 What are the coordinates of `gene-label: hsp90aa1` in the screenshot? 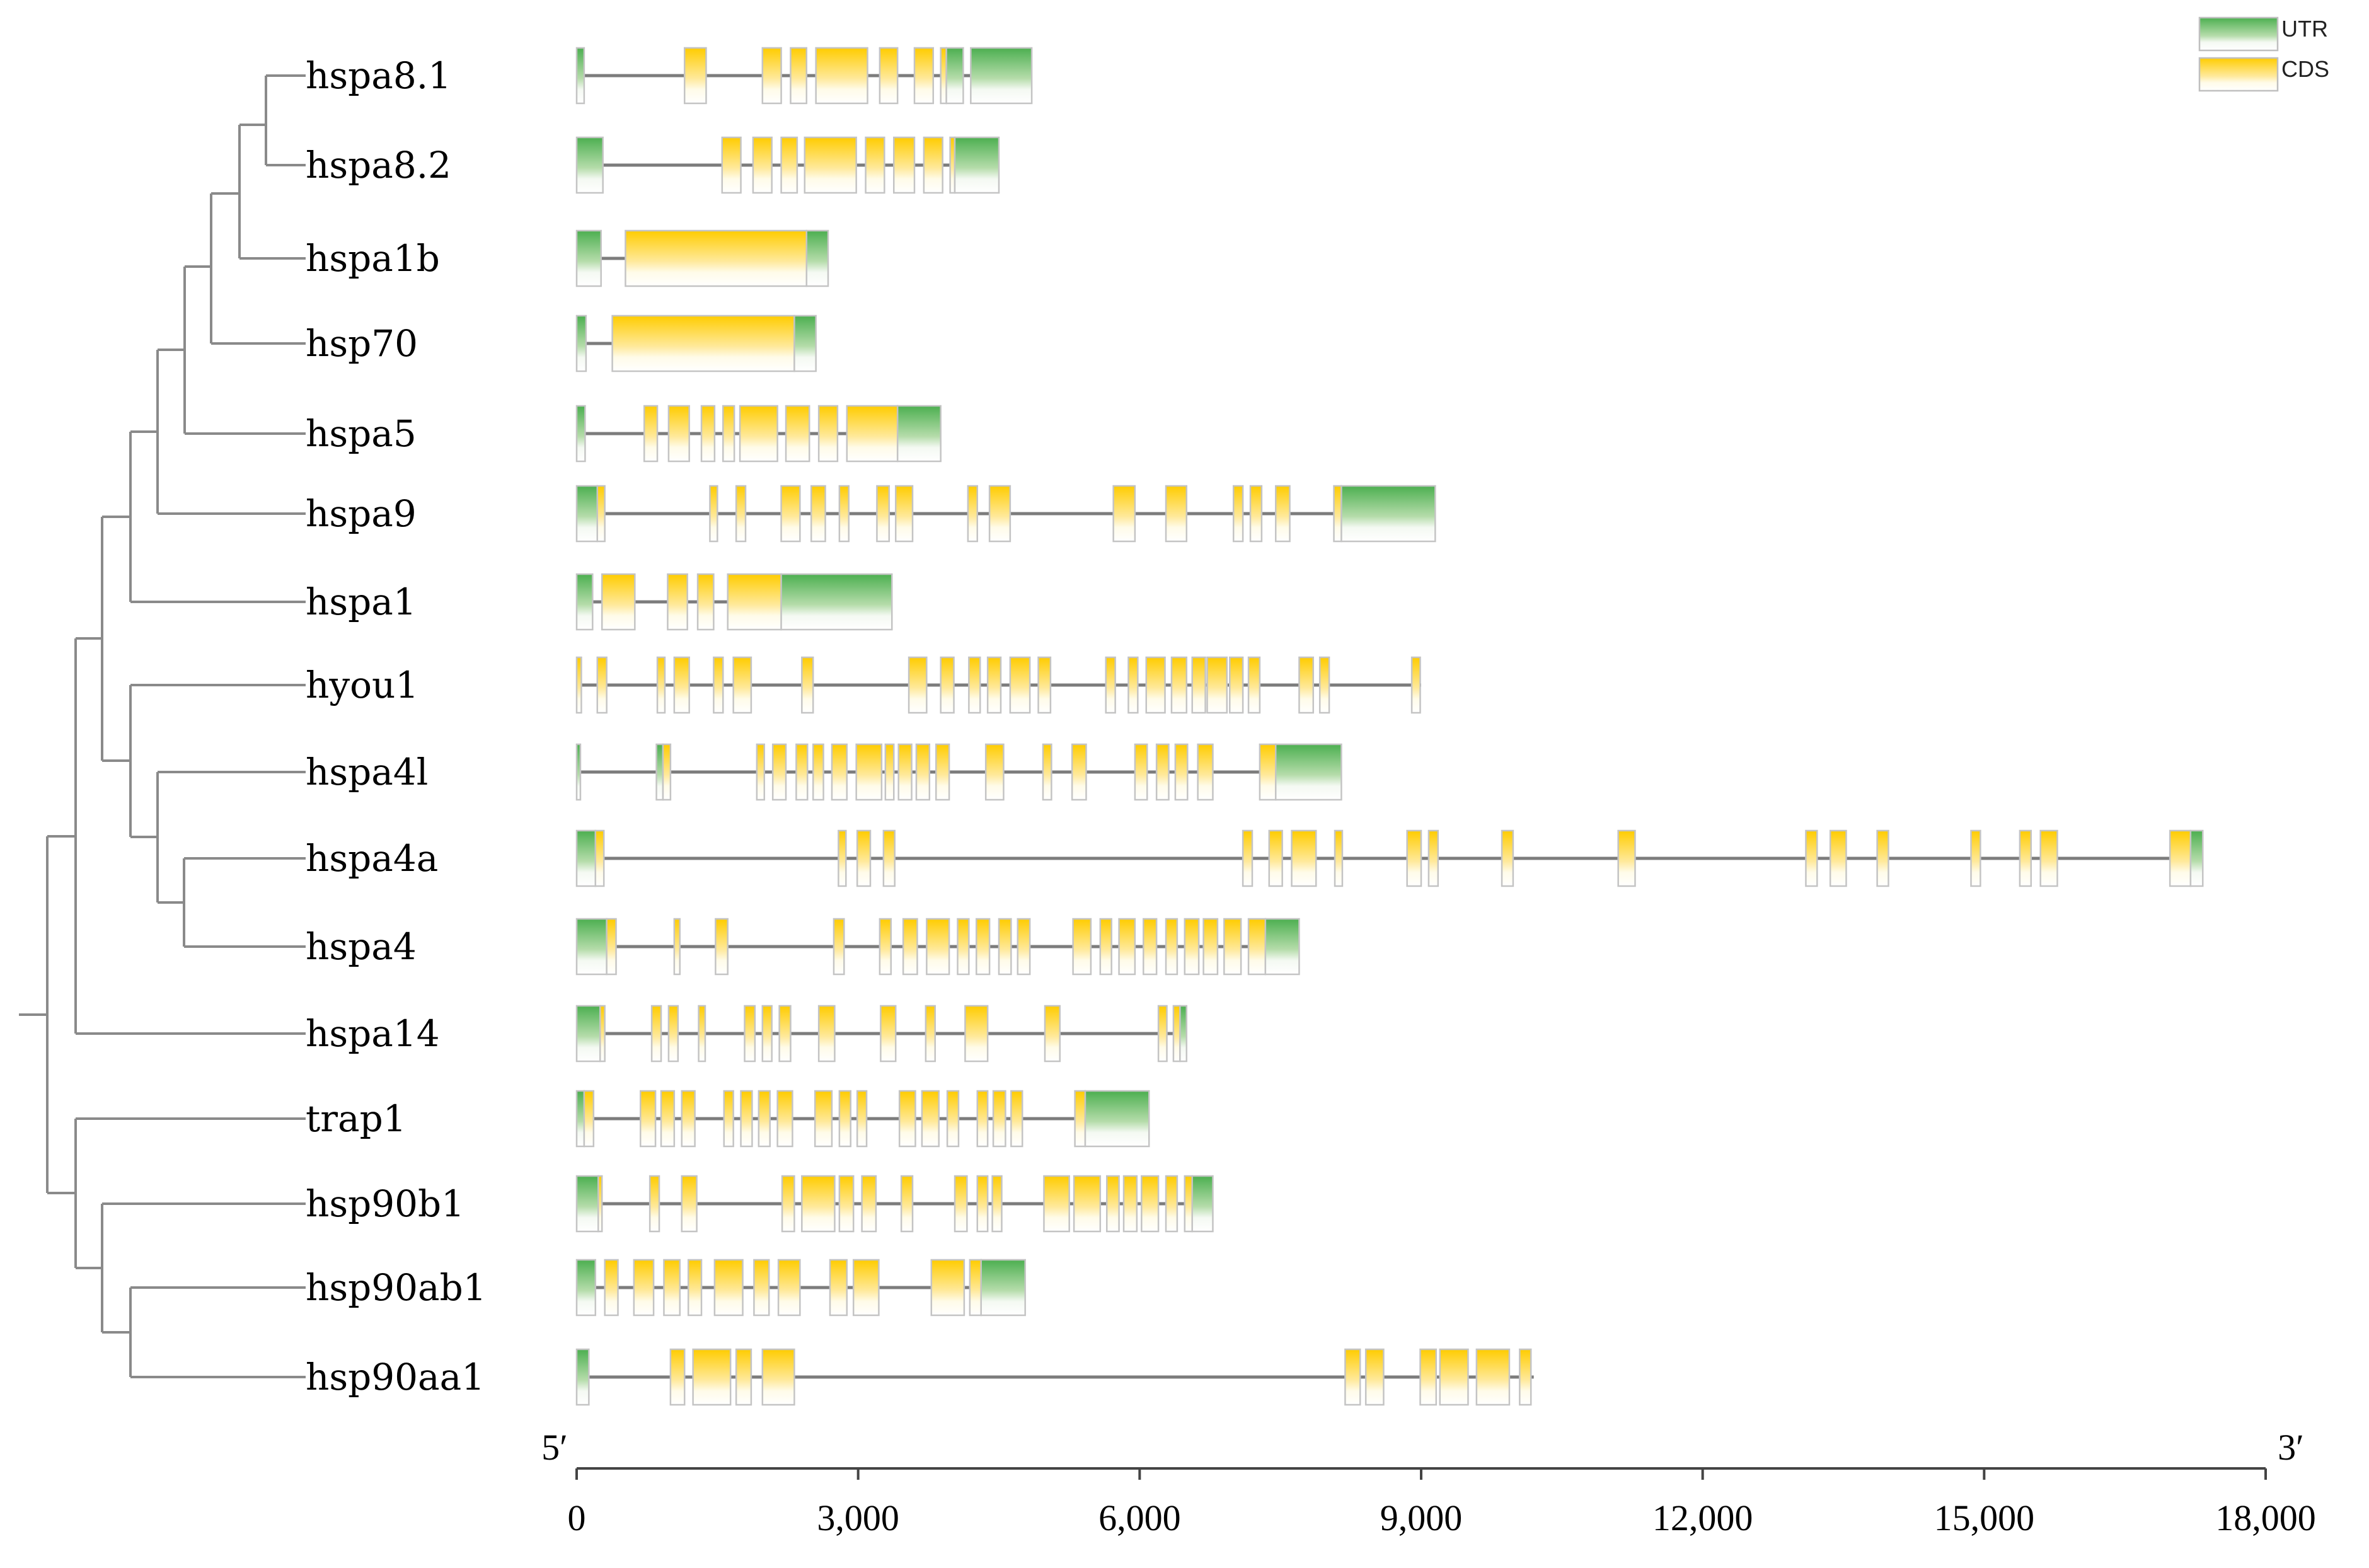 It's located at (395, 1377).